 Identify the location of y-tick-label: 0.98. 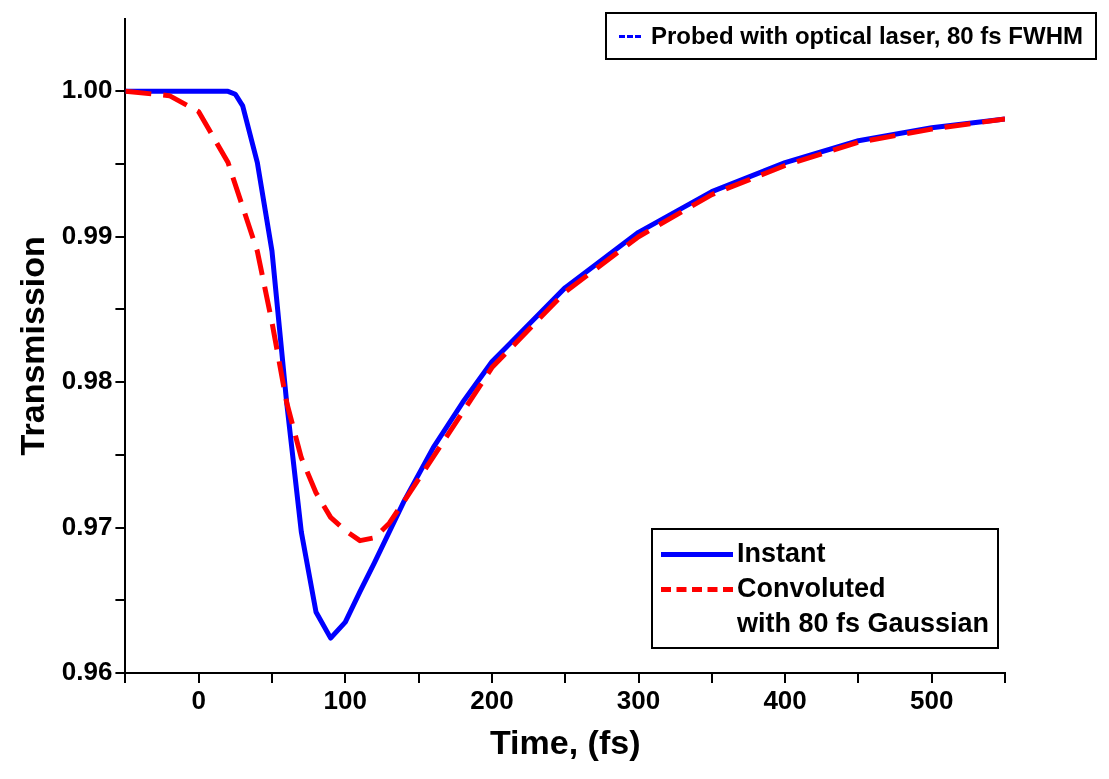
(87, 380).